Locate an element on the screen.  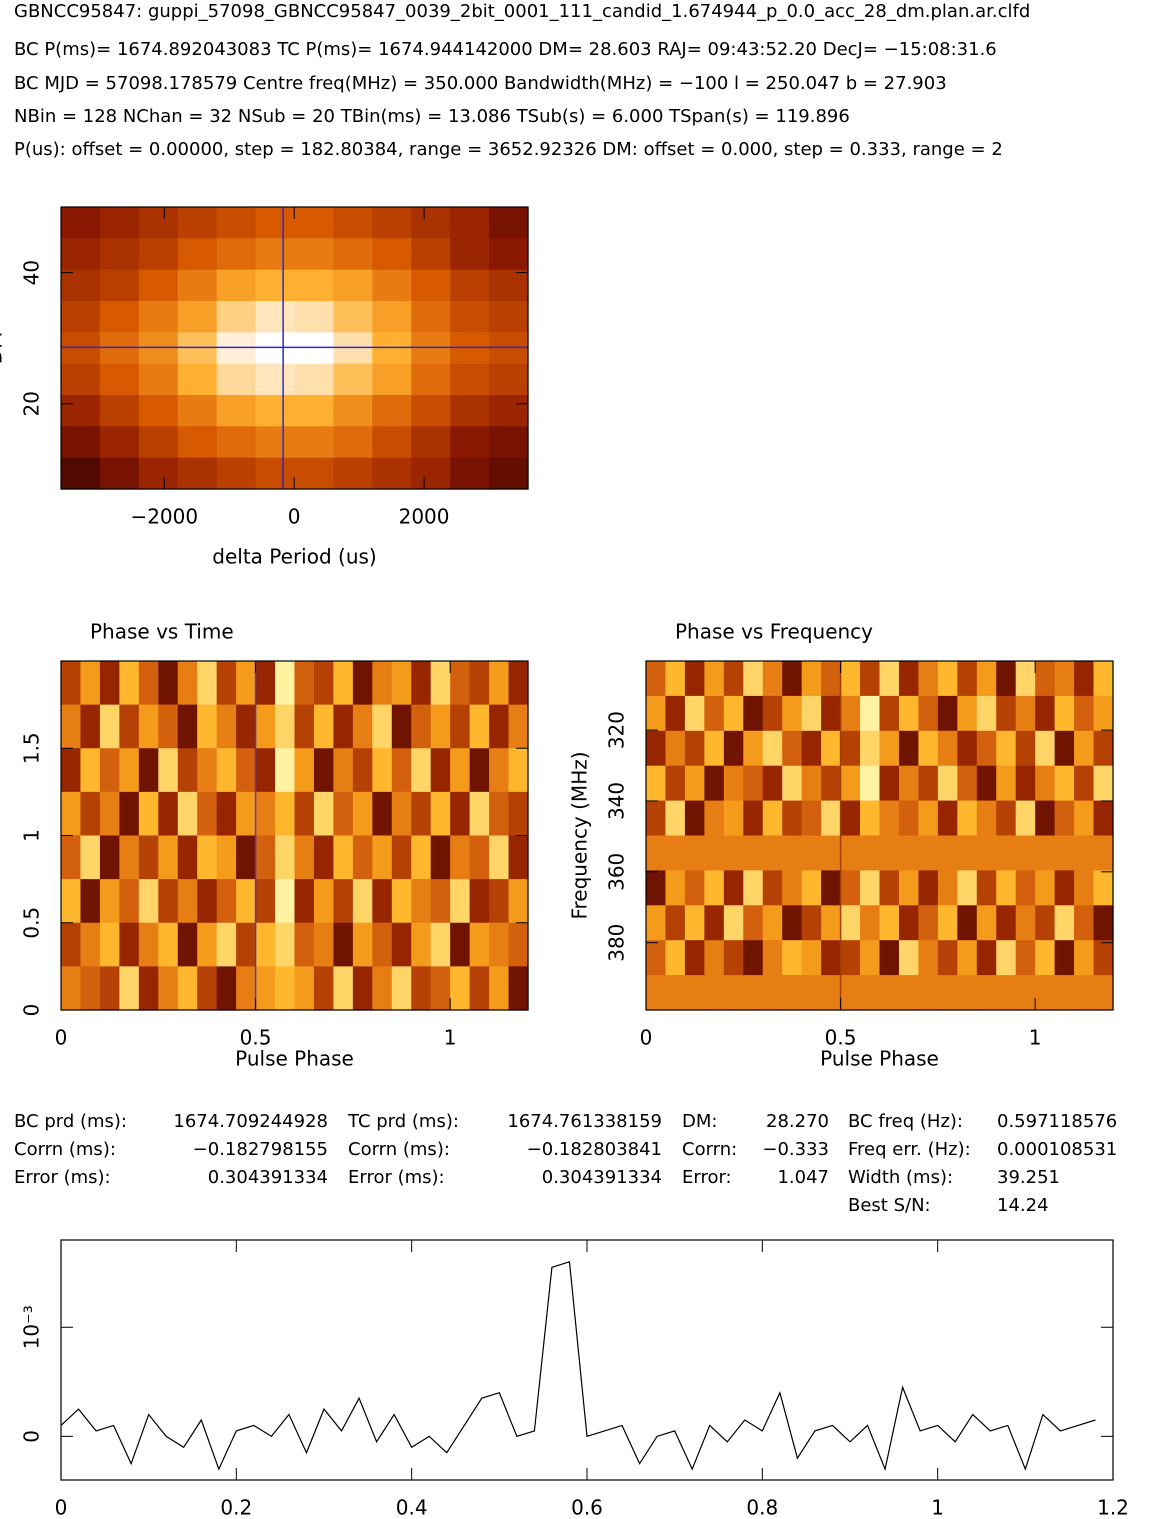
x-tick-label: 0.8 is located at coordinates (762, 1507).